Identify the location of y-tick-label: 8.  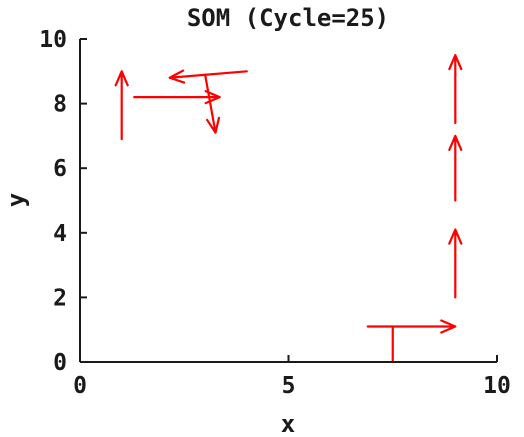
(60, 105).